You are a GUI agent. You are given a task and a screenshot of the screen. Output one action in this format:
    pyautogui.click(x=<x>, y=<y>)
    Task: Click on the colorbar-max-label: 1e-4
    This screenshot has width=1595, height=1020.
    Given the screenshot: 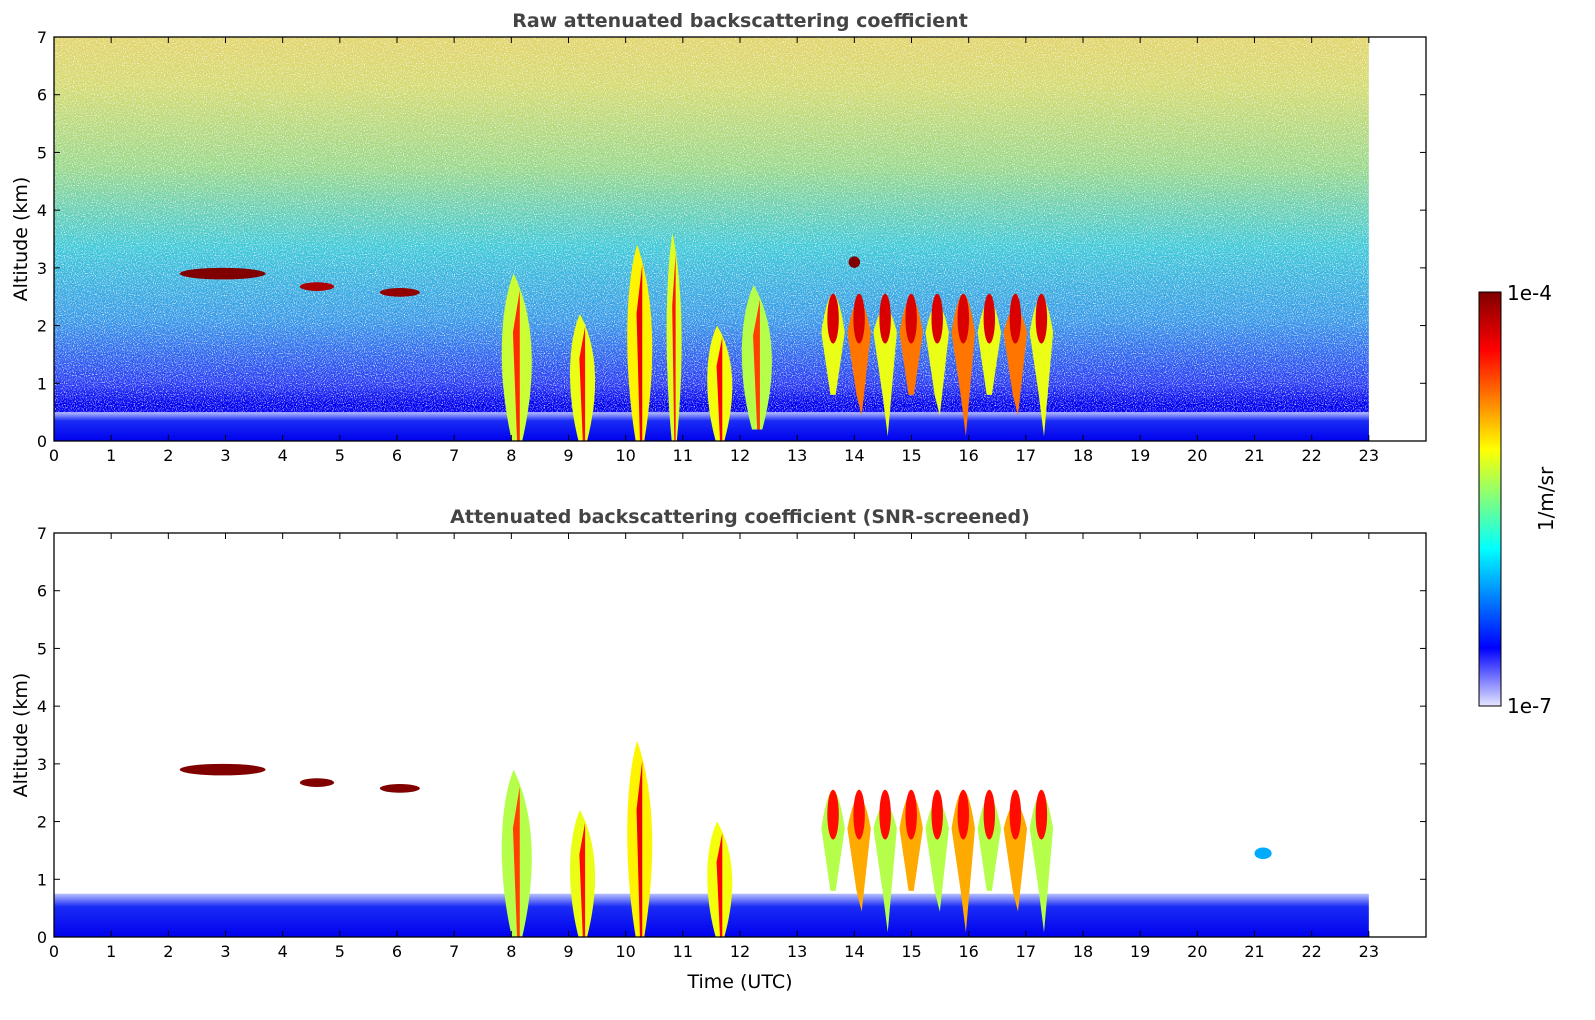 What is the action you would take?
    pyautogui.click(x=1529, y=293)
    